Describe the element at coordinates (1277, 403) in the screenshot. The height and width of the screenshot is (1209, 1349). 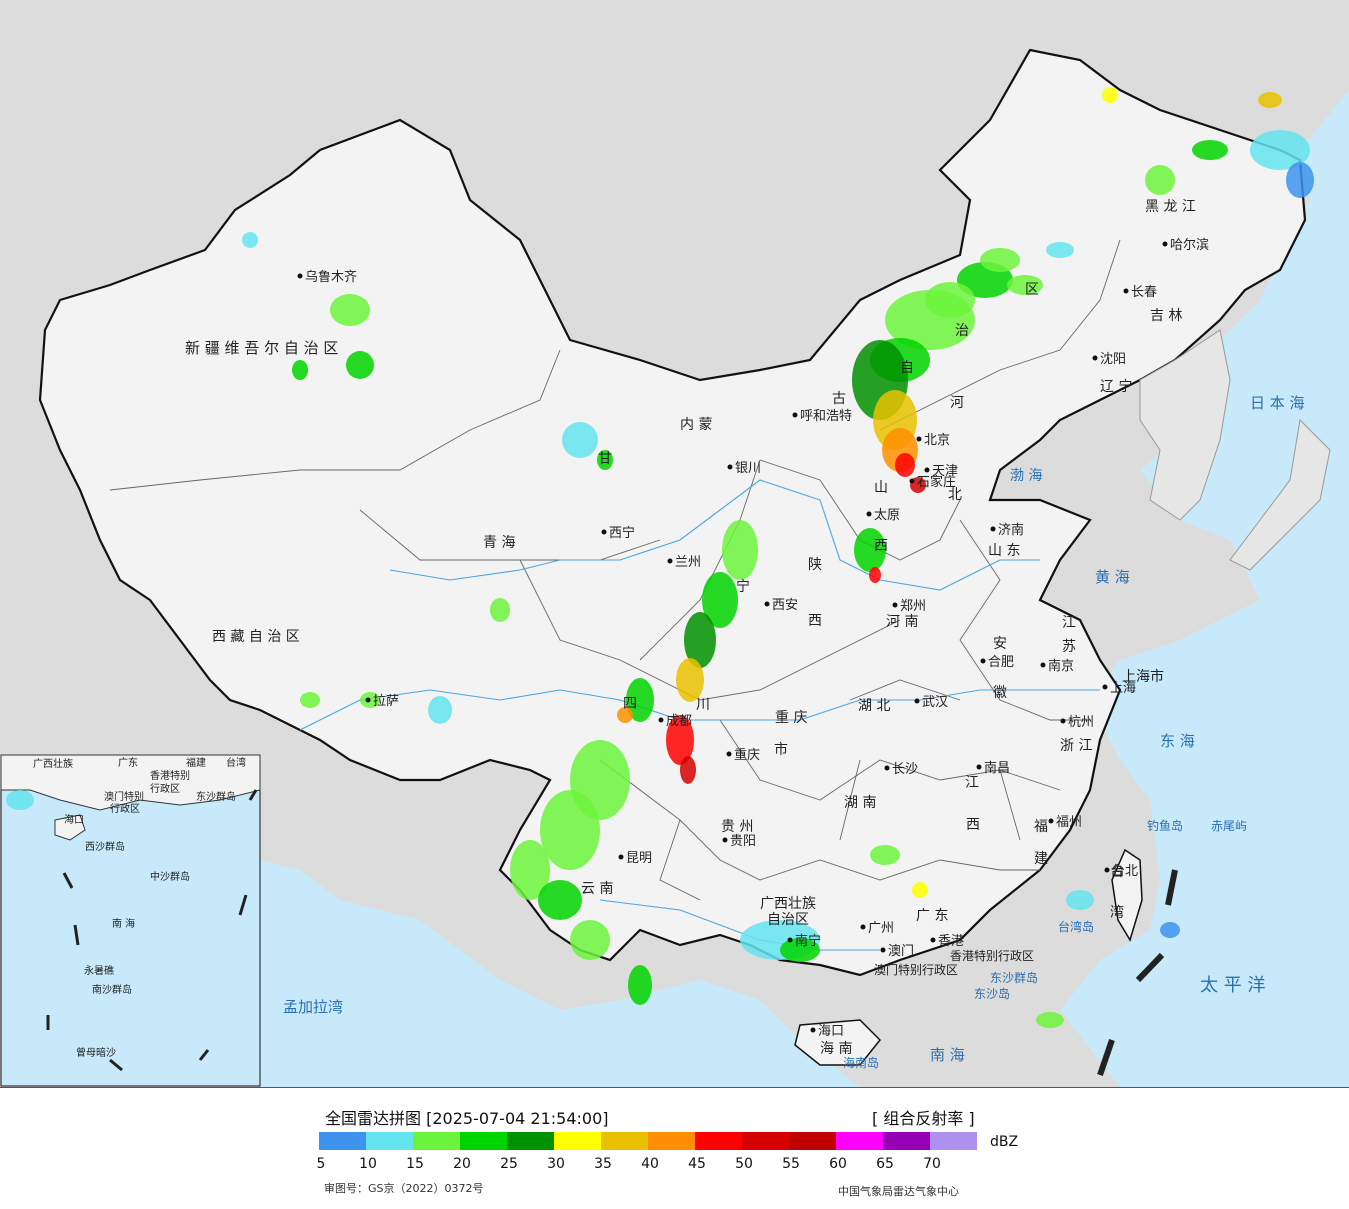
I see `sea-label: 日 本 海` at that location.